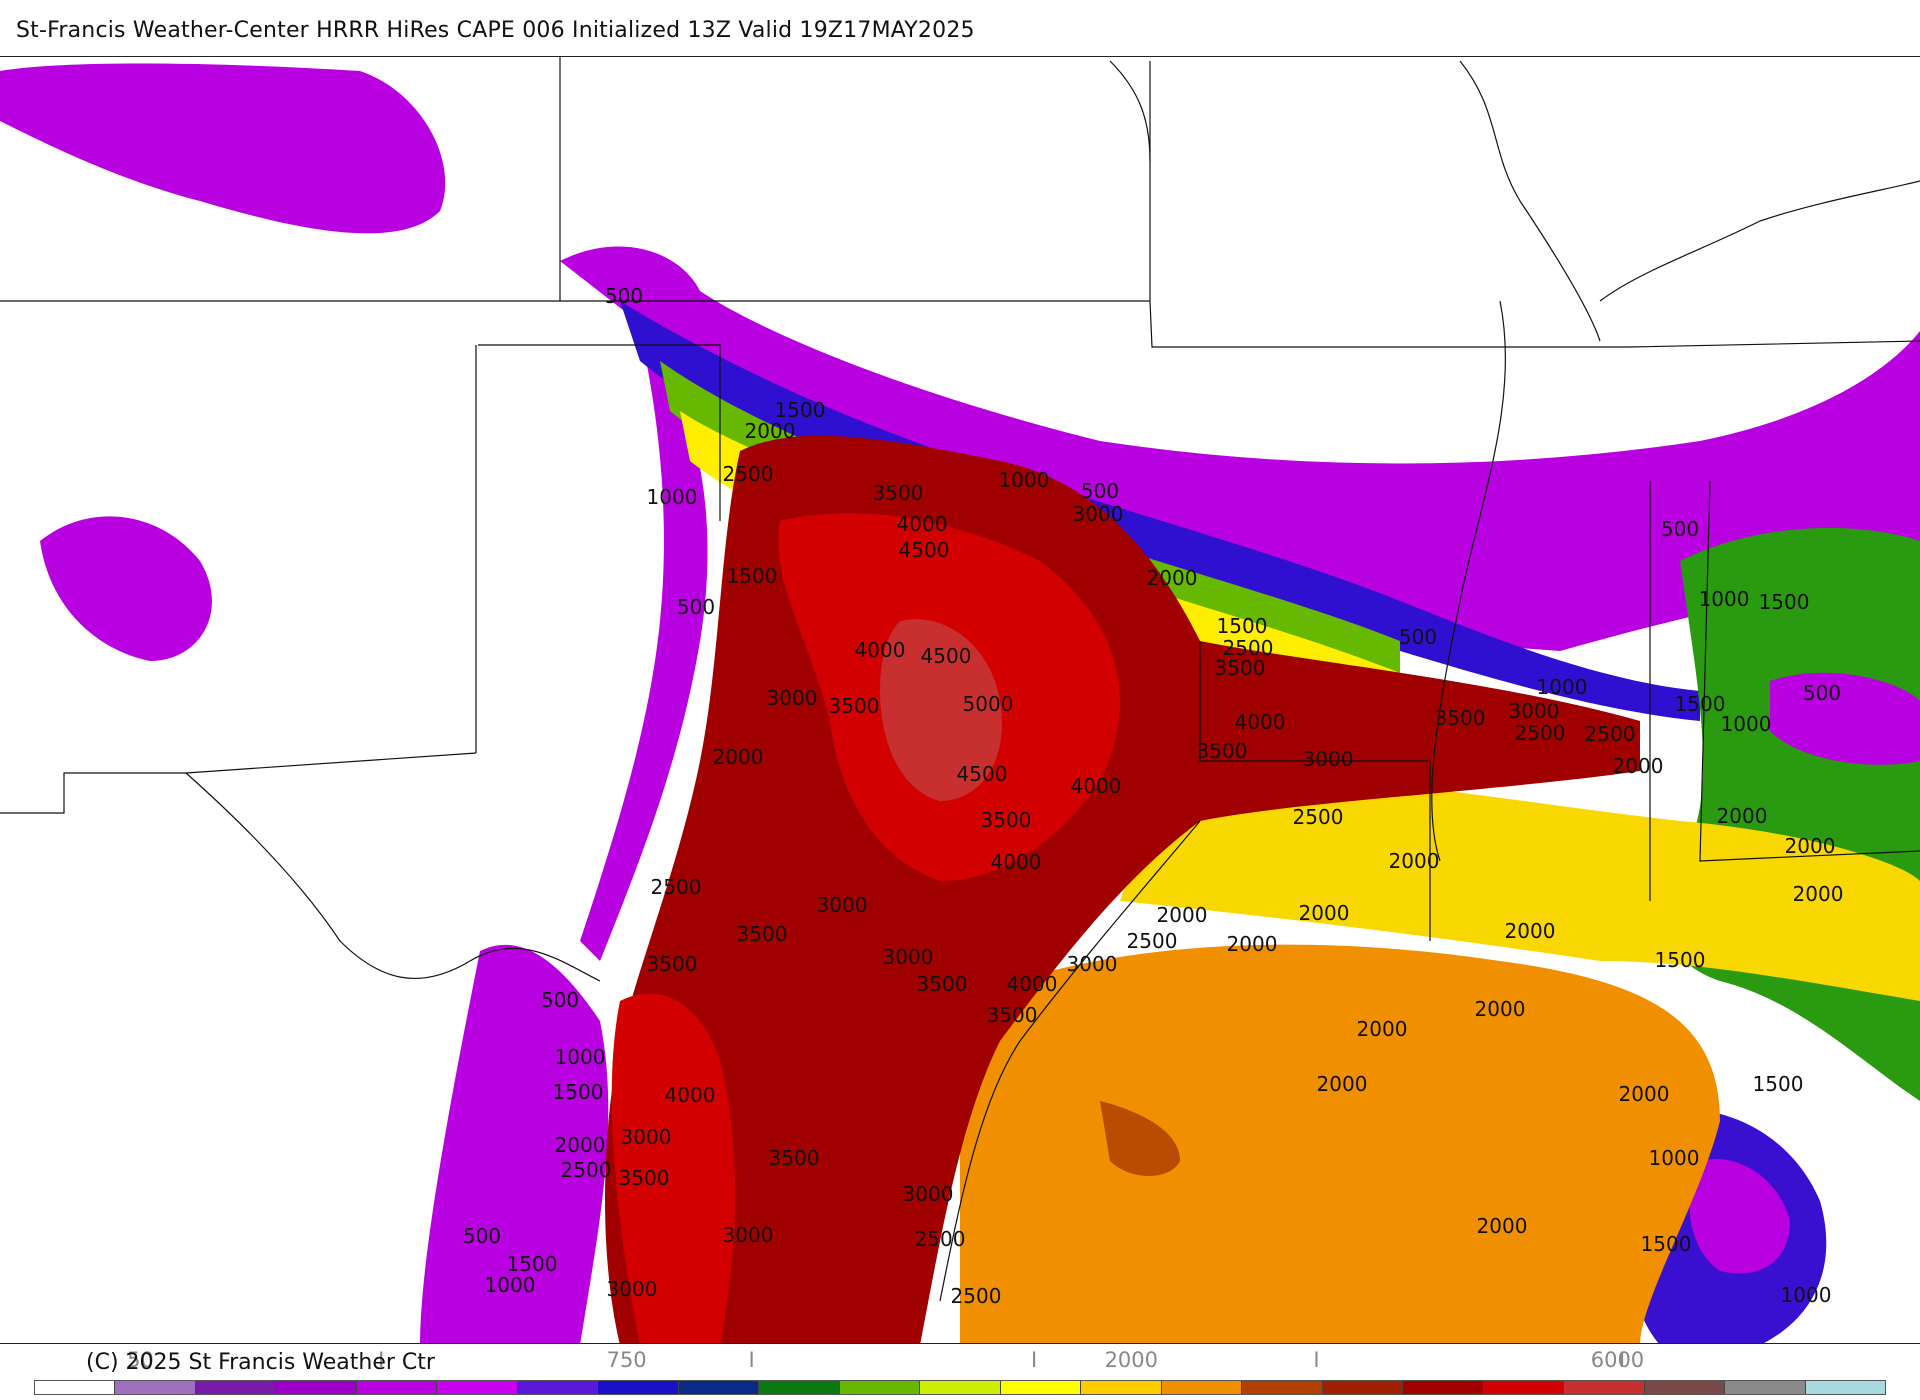 This screenshot has width=1920, height=1400. Describe the element at coordinates (1340, 1143) in the screenshot. I see `cape-fill-orange-gulf` at that location.